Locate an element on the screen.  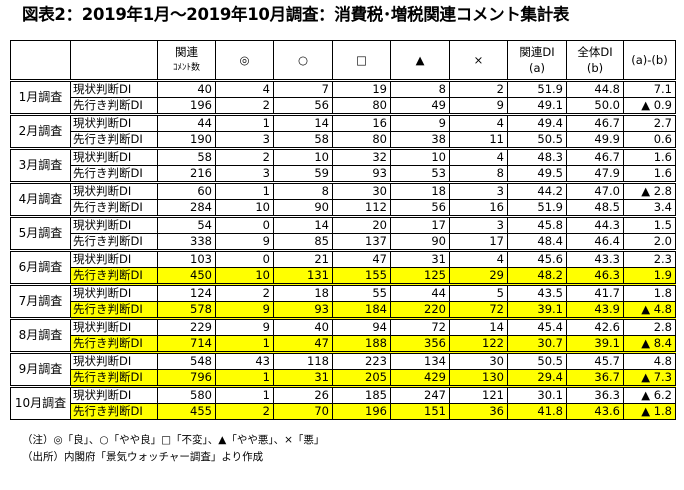
month-label: 2月調査 is located at coordinates (40, 131).